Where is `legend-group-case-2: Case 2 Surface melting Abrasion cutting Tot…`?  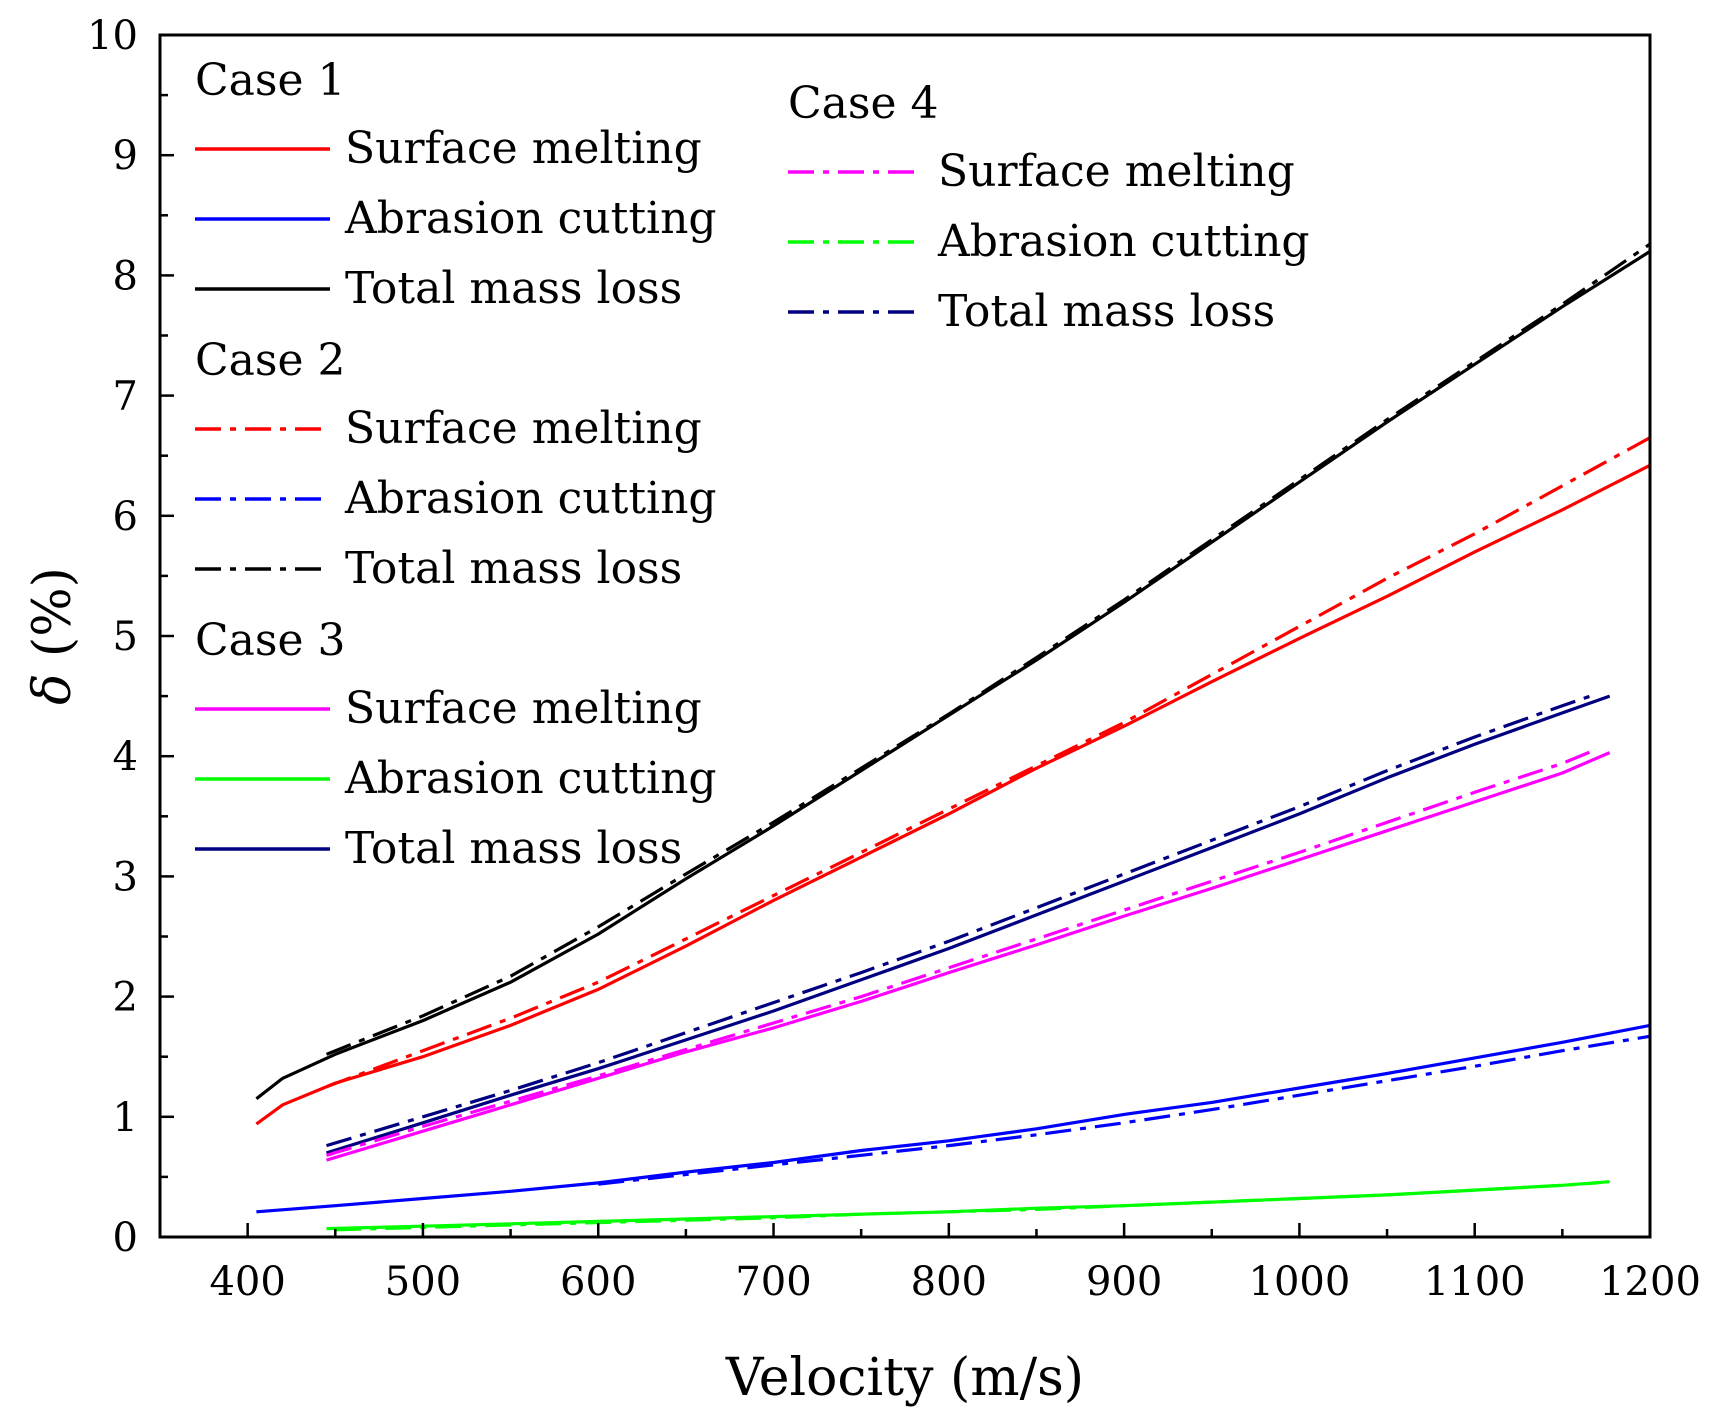
legend-group-case-2: Case 2 Surface melting Abrasion cutting Tot… is located at coordinates (456, 464).